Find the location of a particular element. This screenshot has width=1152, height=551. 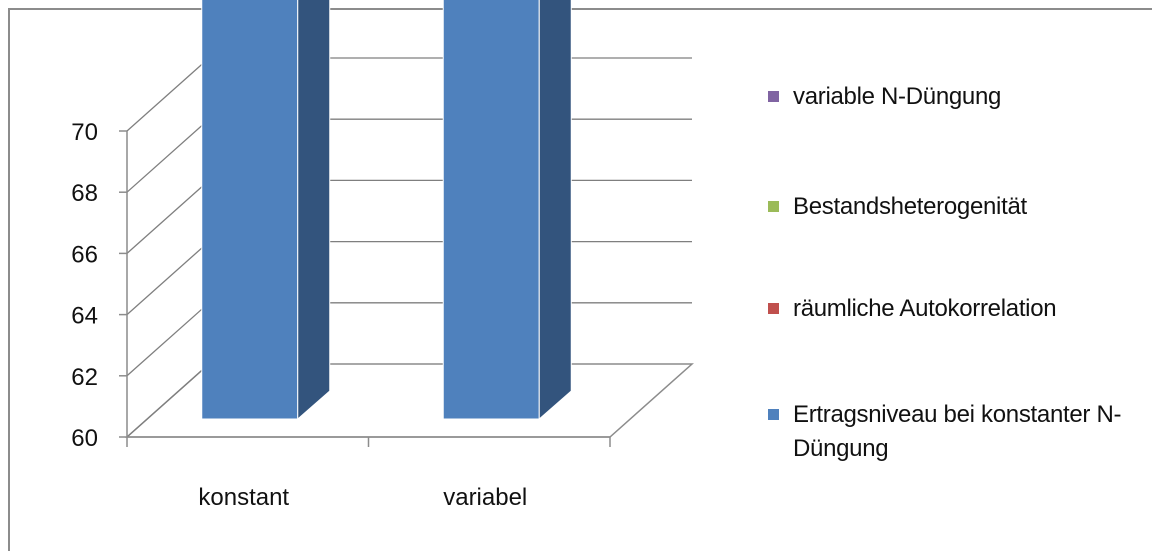

y-tick-label: 70 is located at coordinates (84, 132).